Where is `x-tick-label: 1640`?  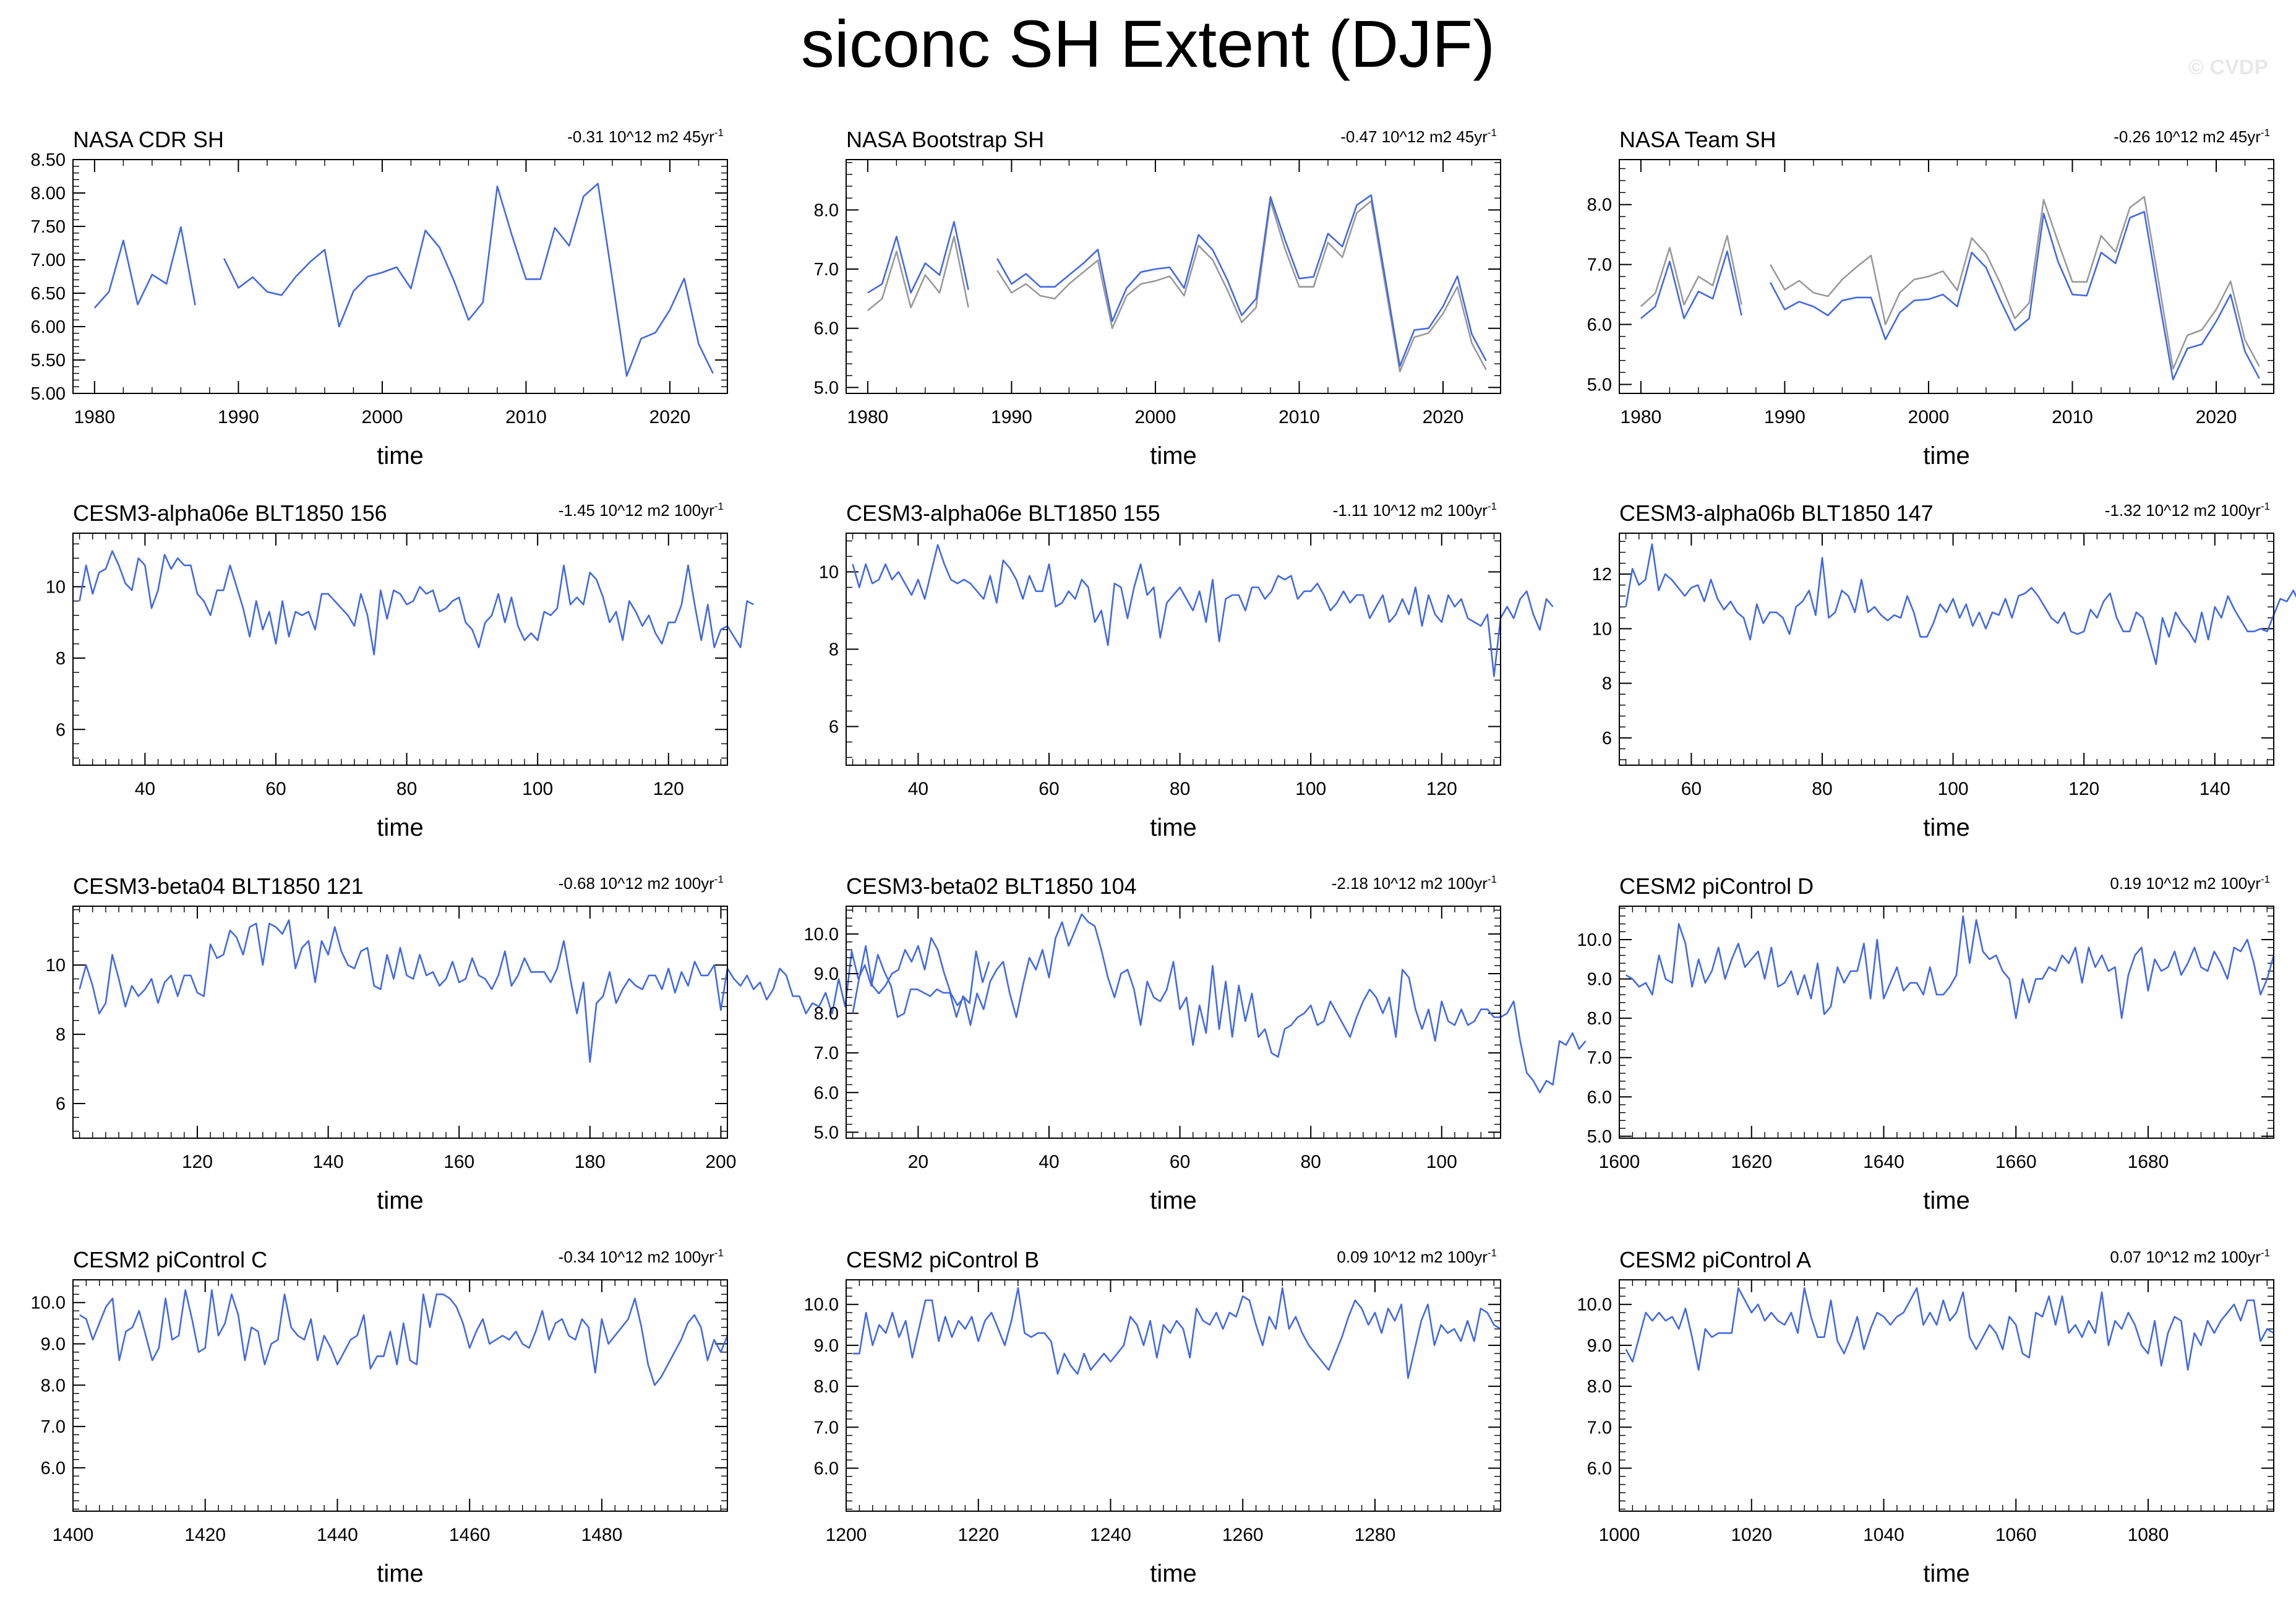 x-tick-label: 1640 is located at coordinates (1883, 1162).